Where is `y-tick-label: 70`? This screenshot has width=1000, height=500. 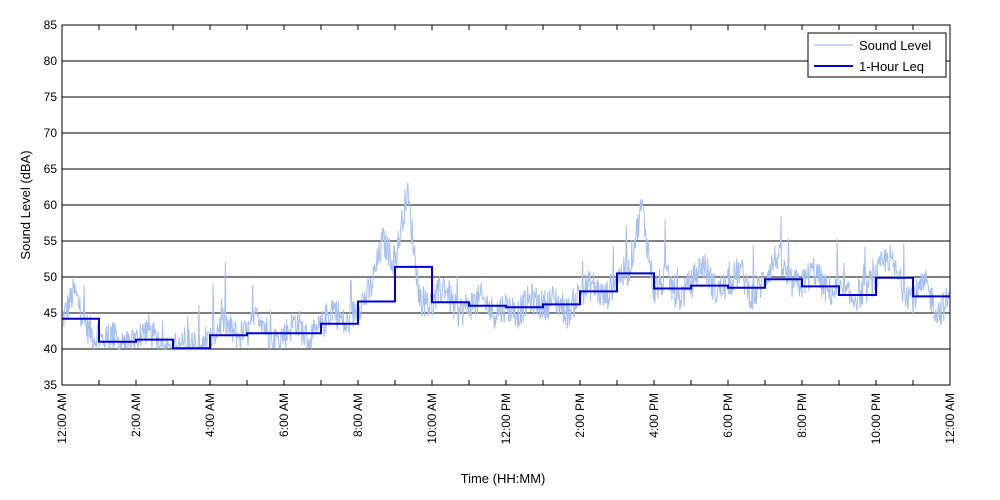 y-tick-label: 70 is located at coordinates (51, 133).